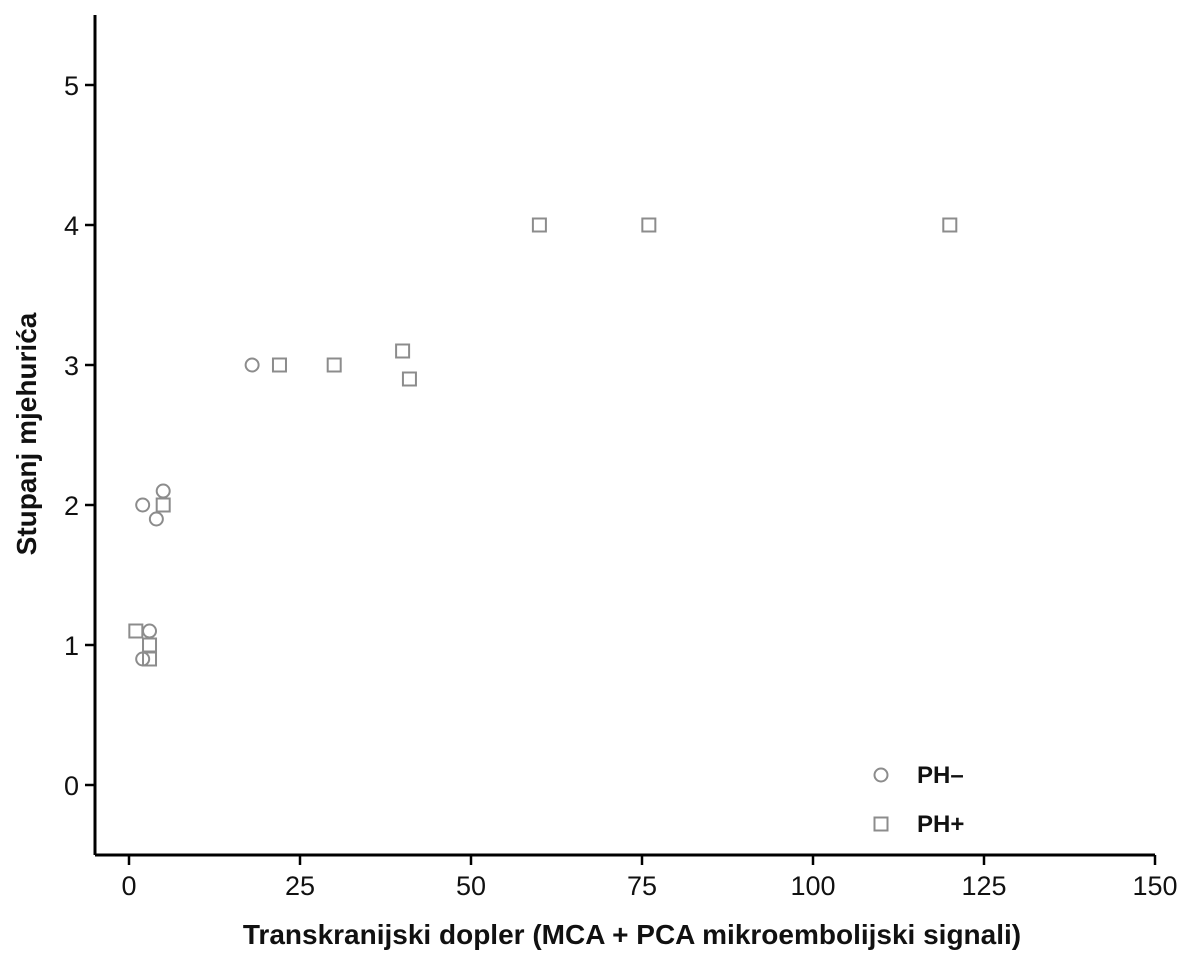 The height and width of the screenshot is (954, 1180). Describe the element at coordinates (71, 786) in the screenshot. I see `y-tick-label: 0` at that location.